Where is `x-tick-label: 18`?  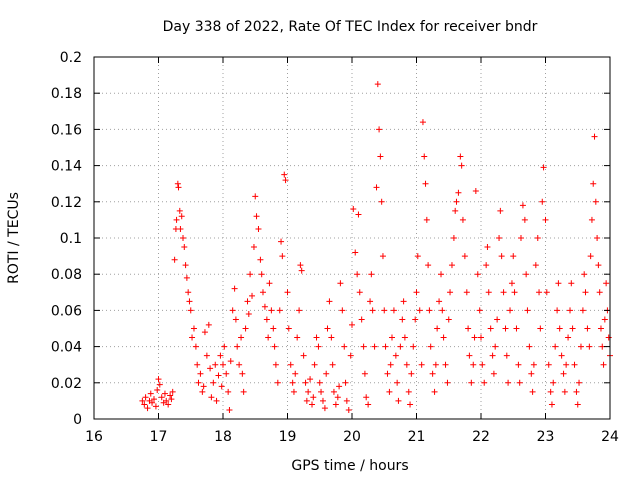 x-tick-label: 18 is located at coordinates (223, 437).